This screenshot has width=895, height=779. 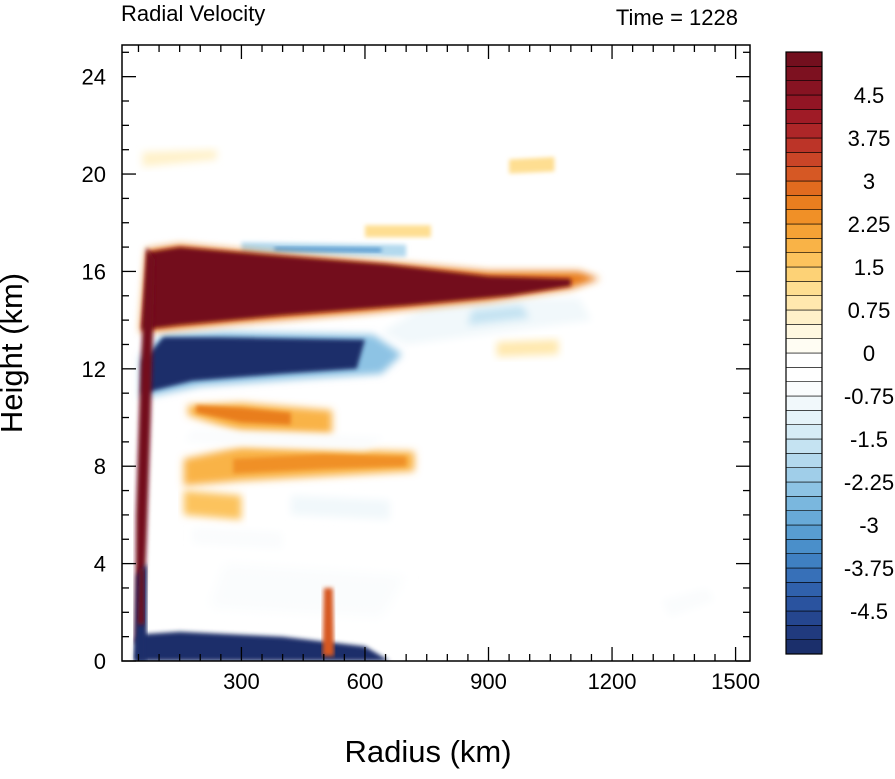 What do you see at coordinates (869, 95) in the screenshot?
I see `colorbar-label: 4.5` at bounding box center [869, 95].